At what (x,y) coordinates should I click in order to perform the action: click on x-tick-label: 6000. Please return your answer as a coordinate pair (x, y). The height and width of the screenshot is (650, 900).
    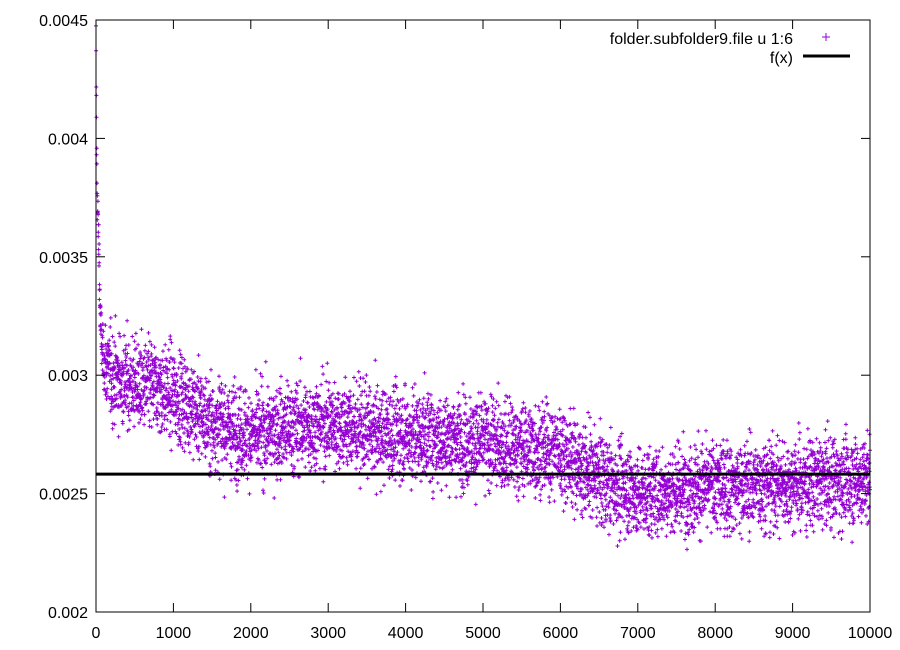
    Looking at the image, I should click on (561, 633).